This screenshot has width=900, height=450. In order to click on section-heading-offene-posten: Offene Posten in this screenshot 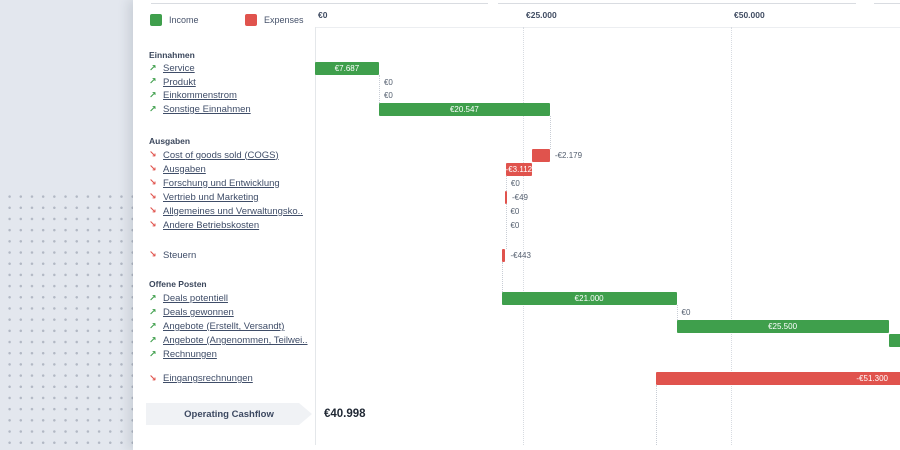, I will do `click(178, 284)`.